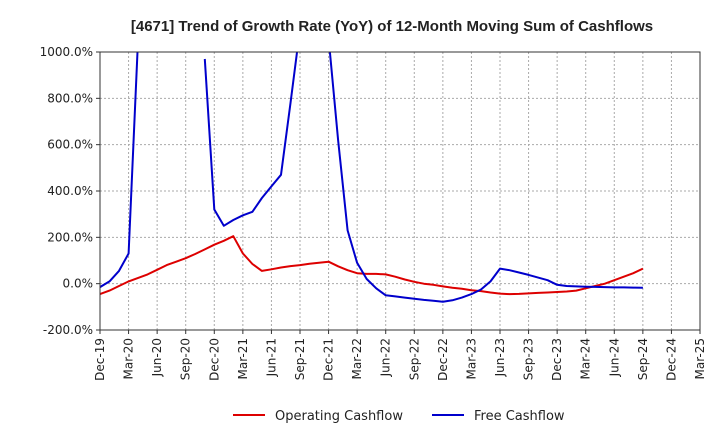 Image resolution: width=720 pixels, height=440 pixels. Describe the element at coordinates (78, 284) in the screenshot. I see `y-tick-label: 0.0%` at that location.